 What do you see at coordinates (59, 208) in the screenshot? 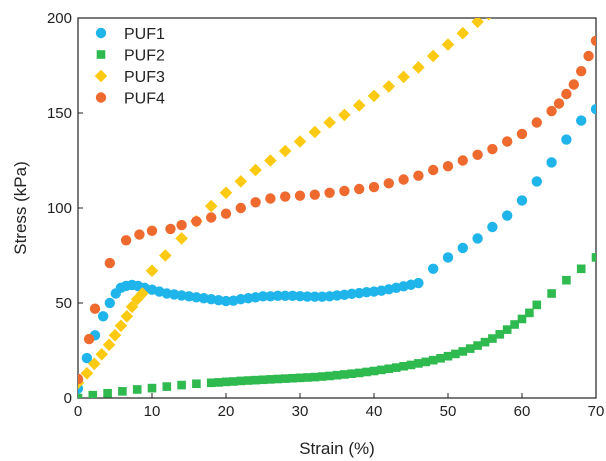
I see `y-tick-label: 100` at bounding box center [59, 208].